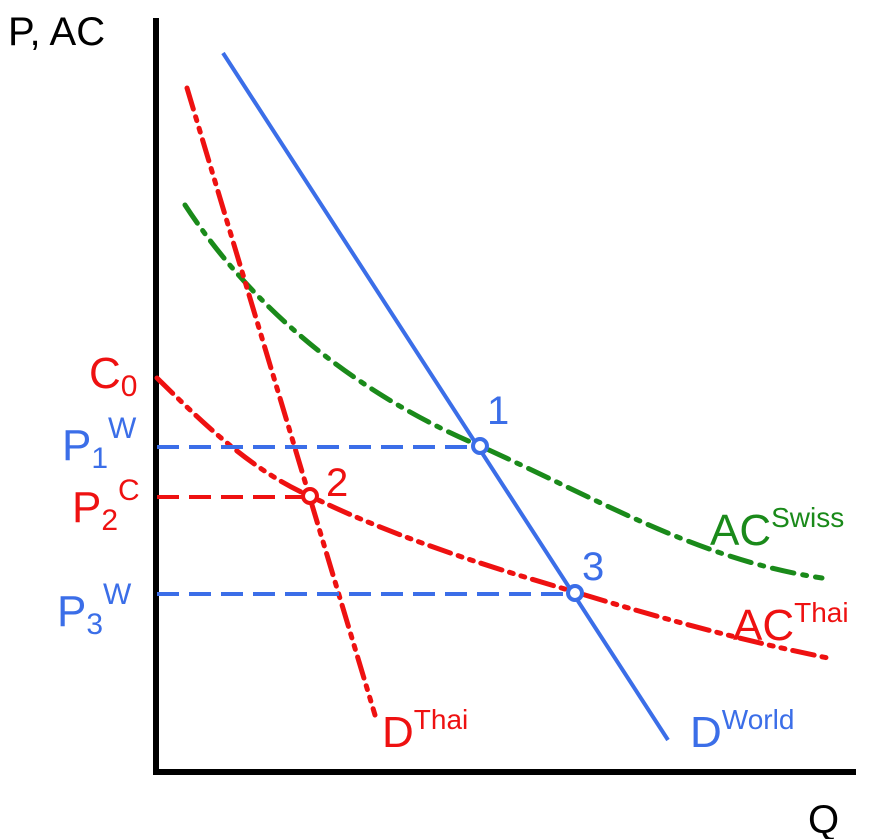 The height and width of the screenshot is (839, 871). Describe the element at coordinates (56, 32) in the screenshot. I see `y-axis-label: P, AC` at that location.